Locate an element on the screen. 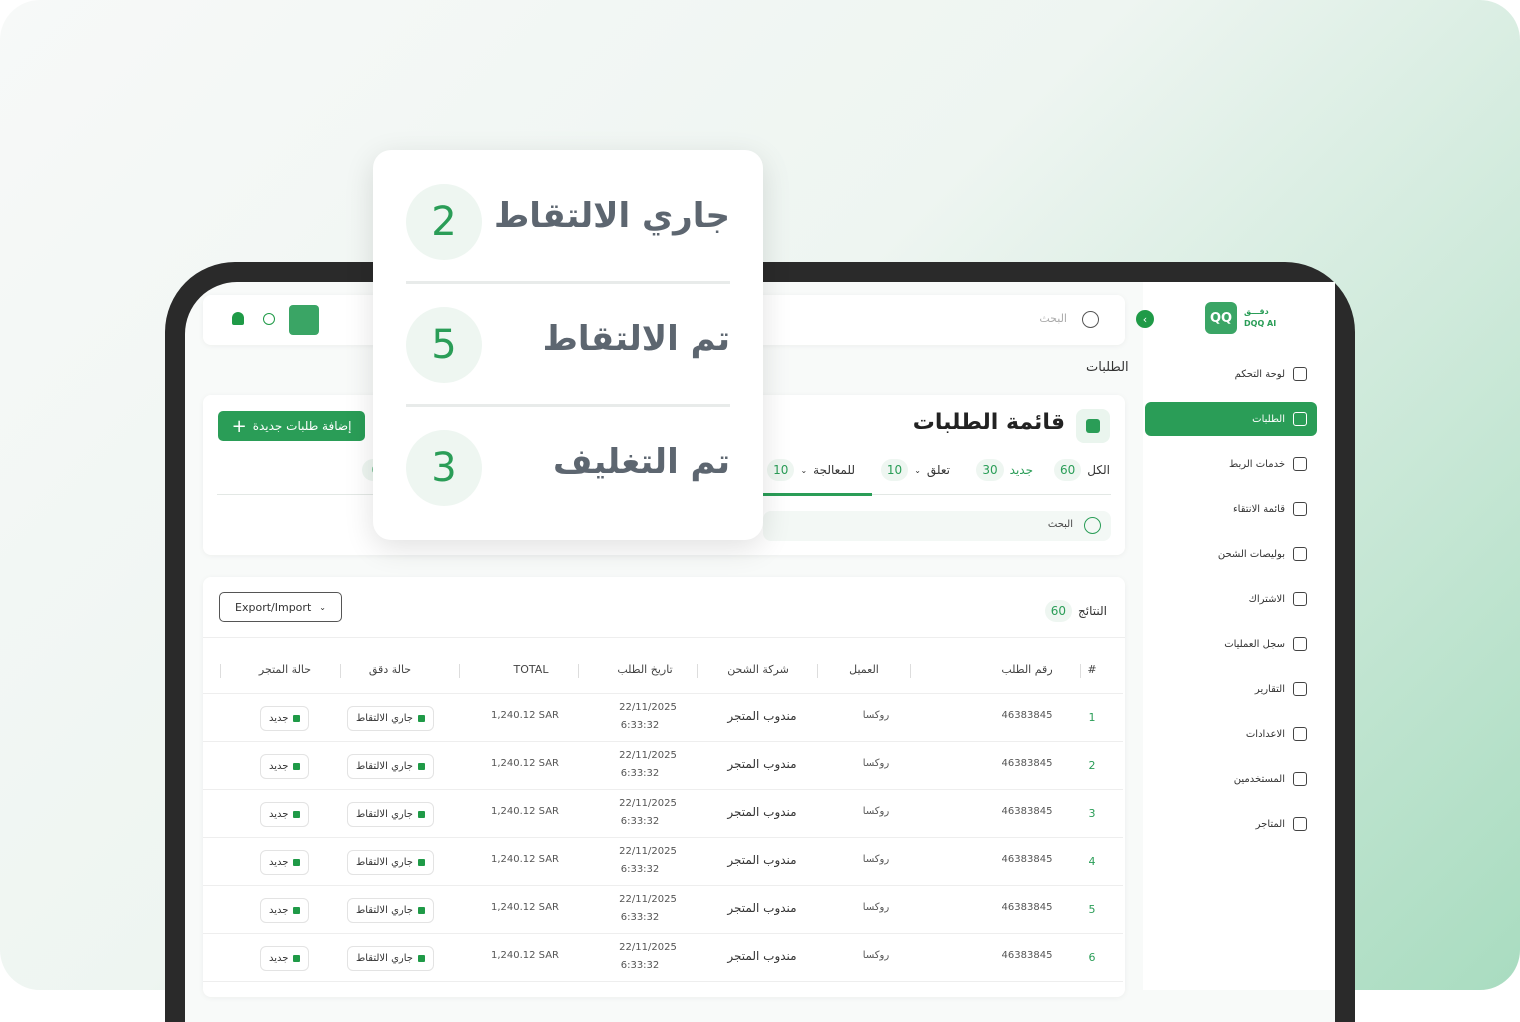 The image size is (1520, 1022). column-header: TOTAL is located at coordinates (531, 669).